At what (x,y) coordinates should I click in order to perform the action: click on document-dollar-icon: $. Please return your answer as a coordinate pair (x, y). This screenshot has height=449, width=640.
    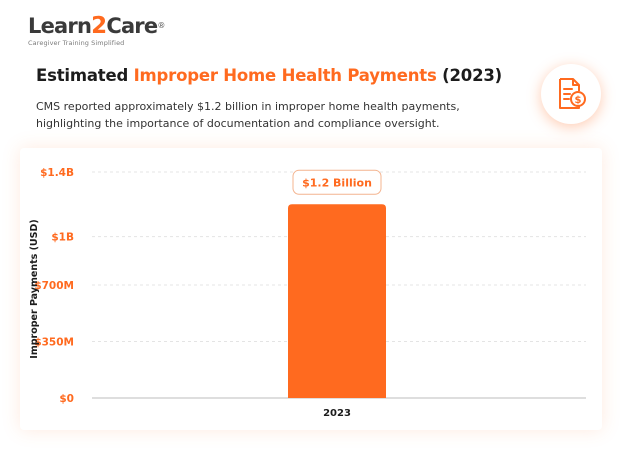
    Looking at the image, I should click on (572, 93).